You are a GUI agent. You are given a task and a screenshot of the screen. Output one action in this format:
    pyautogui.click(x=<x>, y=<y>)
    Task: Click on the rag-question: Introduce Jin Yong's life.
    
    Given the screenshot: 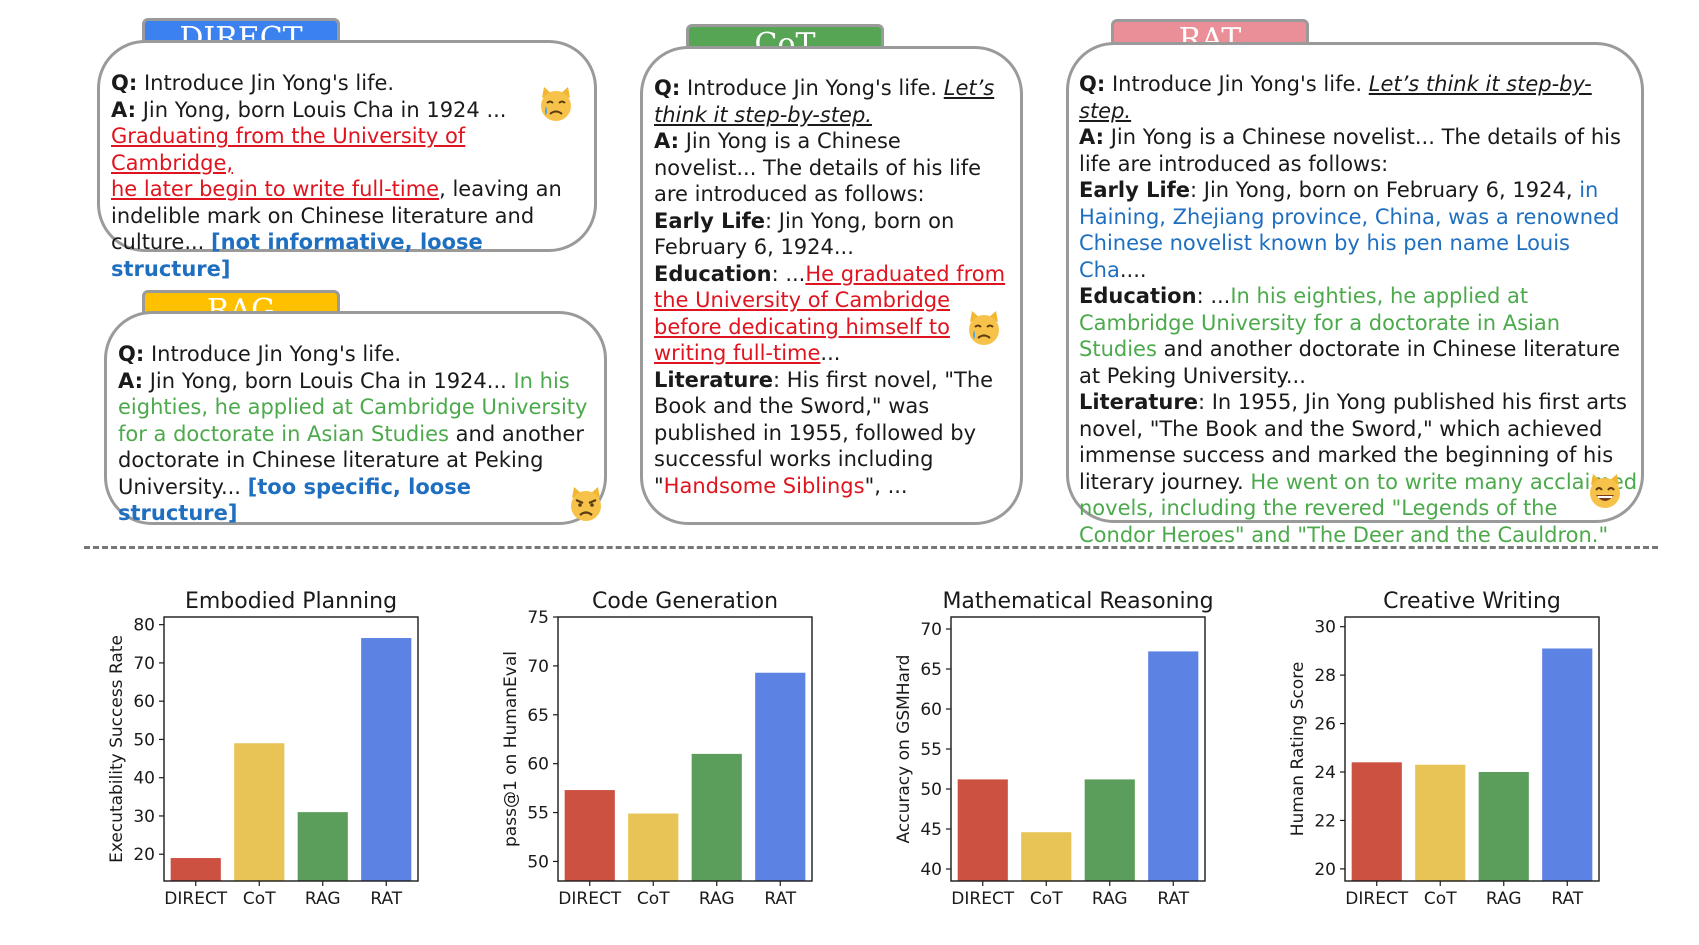 What is the action you would take?
    pyautogui.click(x=276, y=354)
    